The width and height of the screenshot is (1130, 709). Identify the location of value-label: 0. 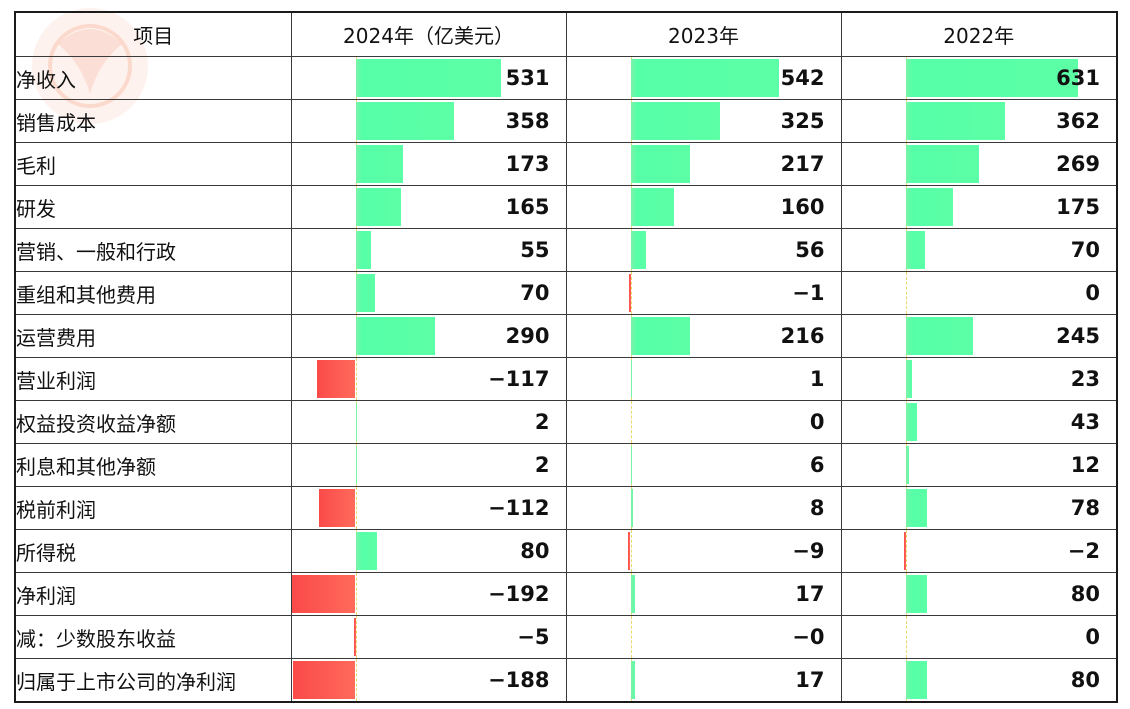
(1092, 637).